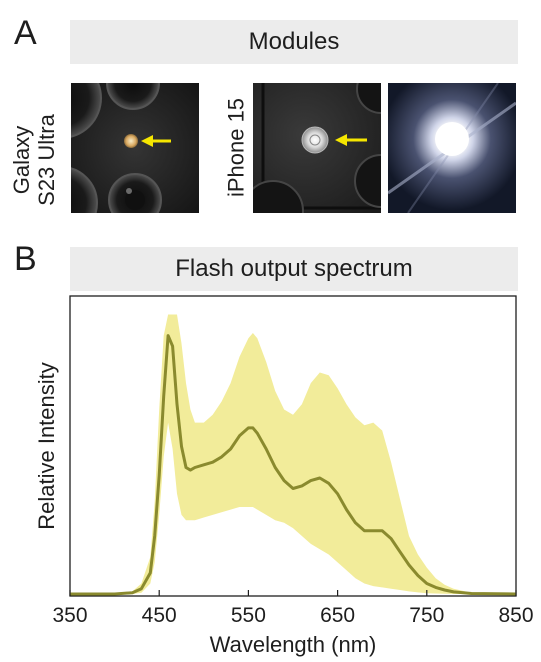 The width and height of the screenshot is (541, 662). Describe the element at coordinates (46, 446) in the screenshot. I see `y-axis-label: Relative Intensity` at that location.